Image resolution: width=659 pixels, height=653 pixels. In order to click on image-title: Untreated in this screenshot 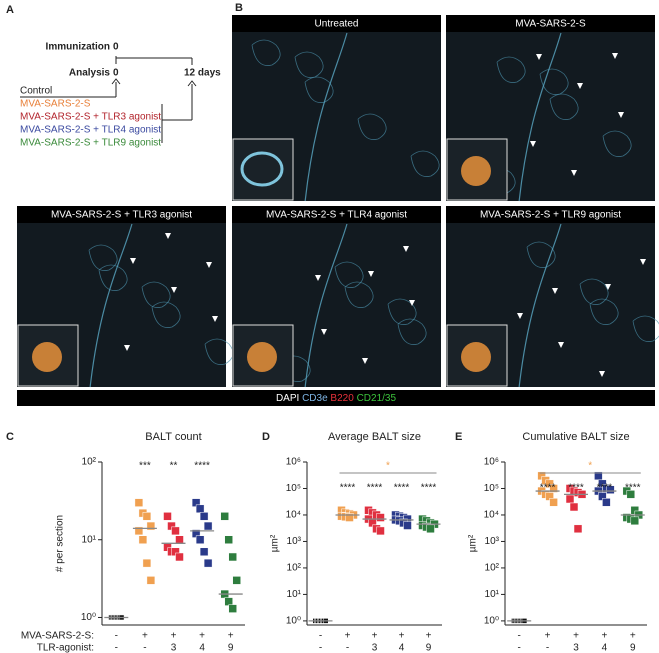, I will do `click(337, 24)`.